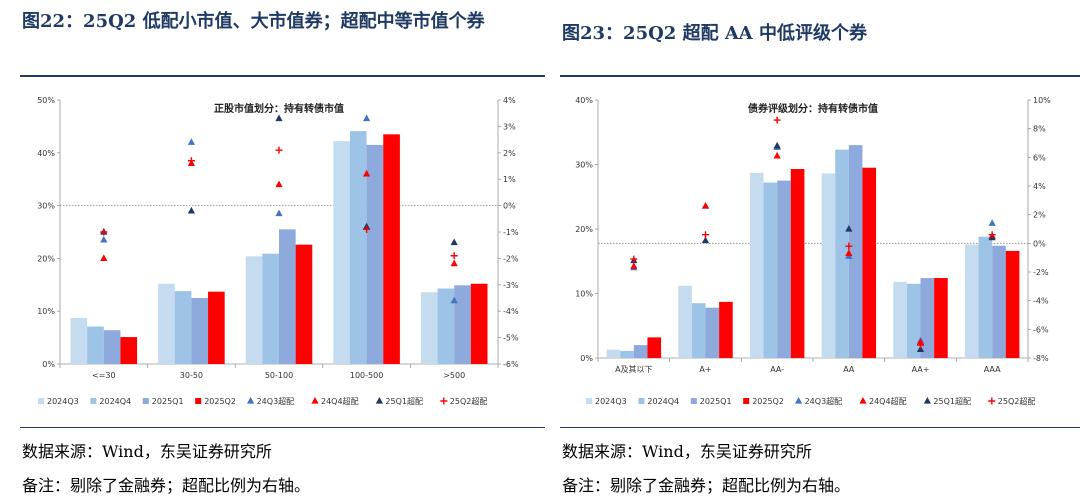 Image resolution: width=1080 pixels, height=503 pixels. Describe the element at coordinates (509, 126) in the screenshot. I see `y-tick-label-right: 3%` at that location.